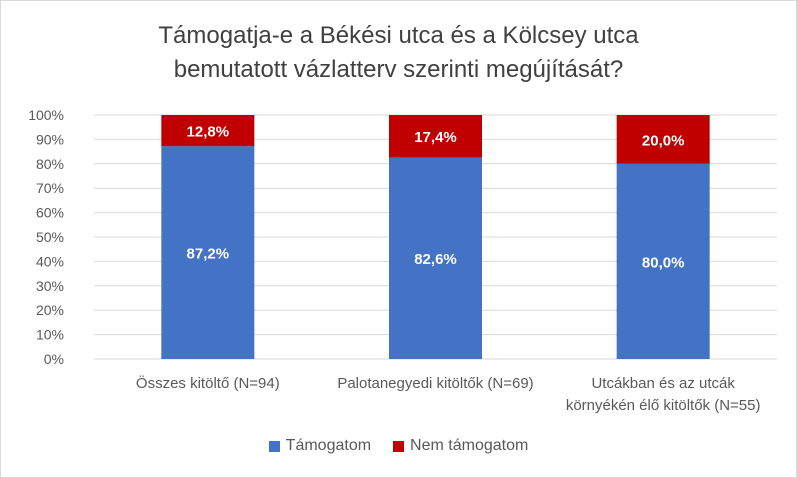  I want to click on y-tick-label-8: 80%, so click(50, 164).